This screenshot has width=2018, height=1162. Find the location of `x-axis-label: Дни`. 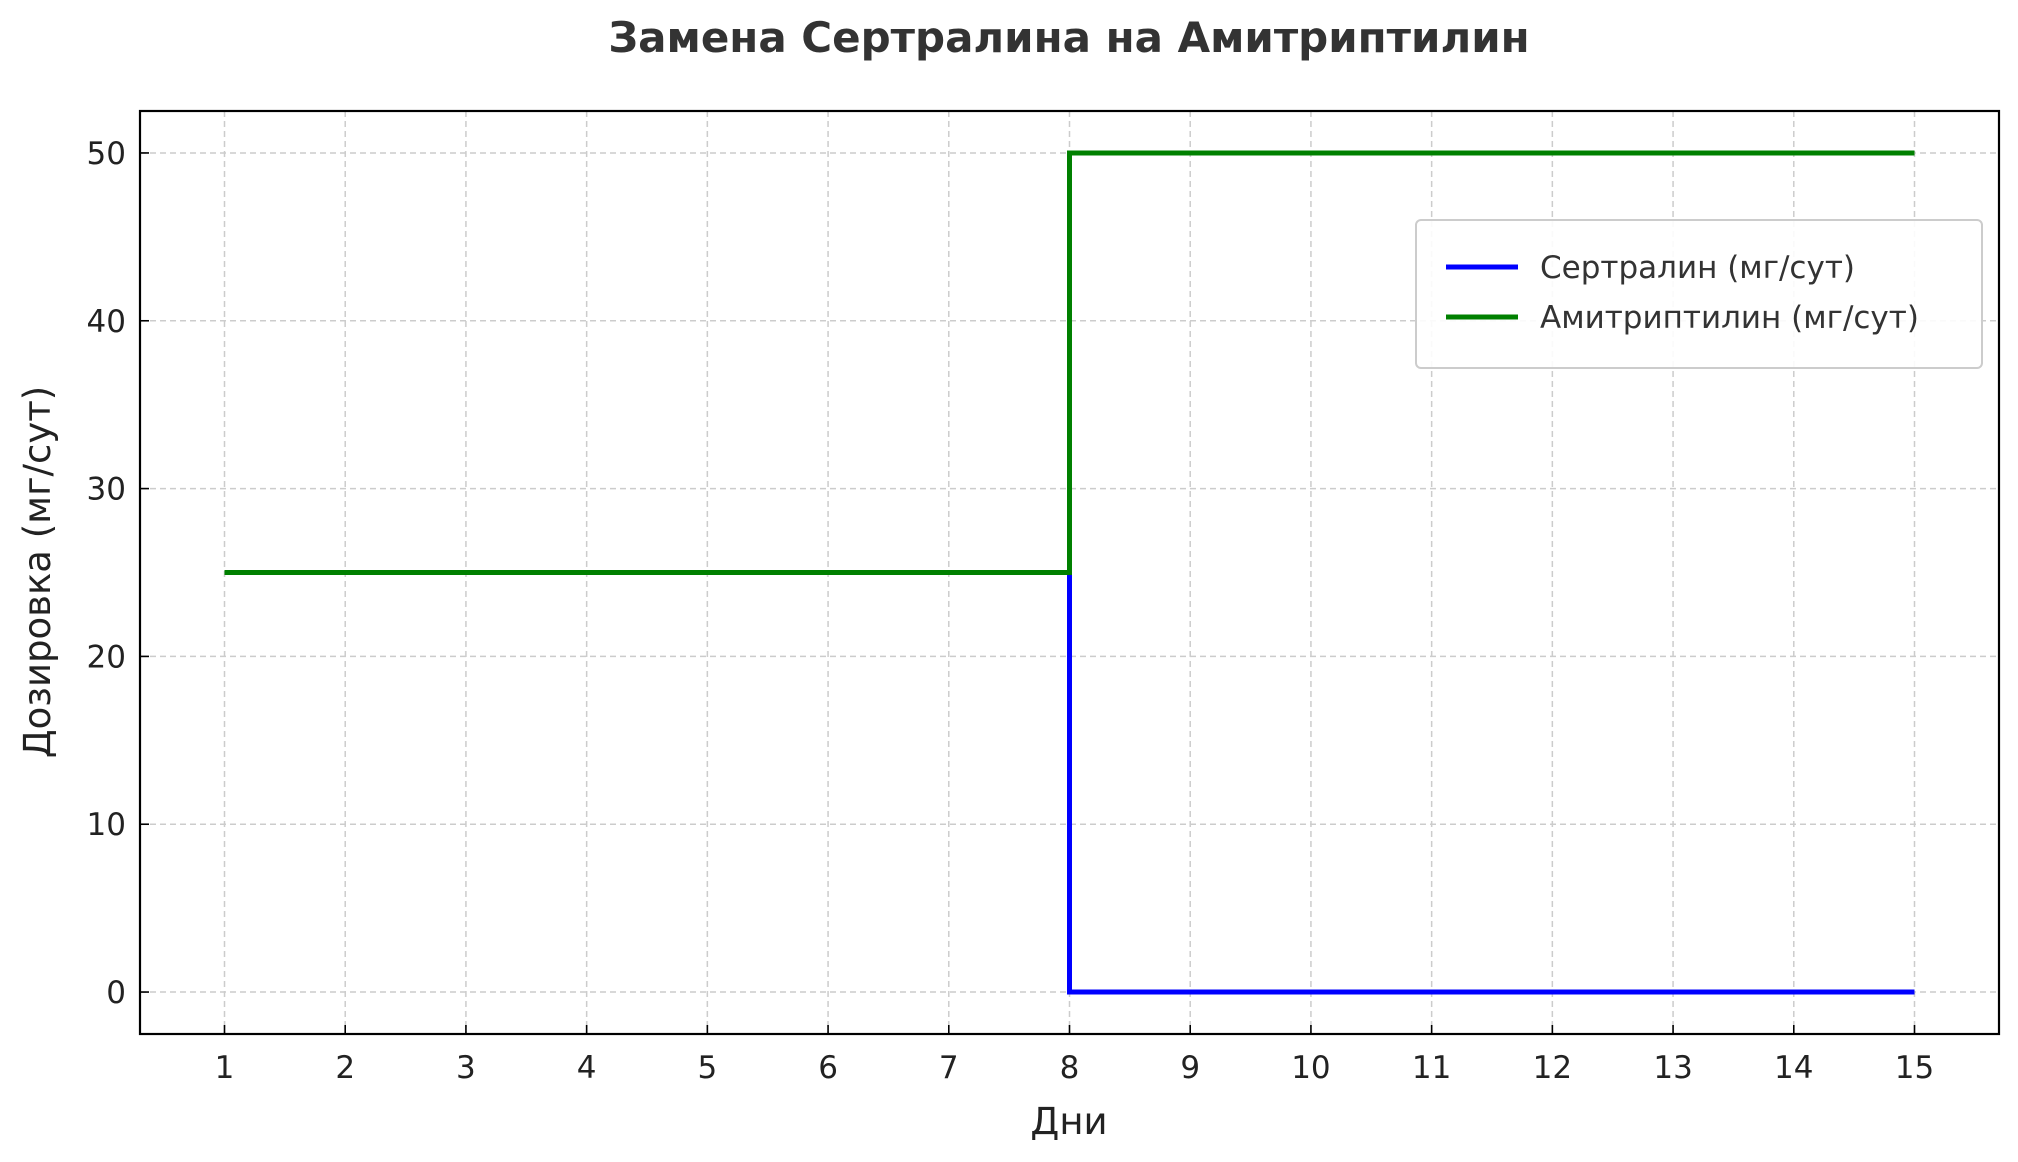

x-axis-label: Дни is located at coordinates (1068, 1121).